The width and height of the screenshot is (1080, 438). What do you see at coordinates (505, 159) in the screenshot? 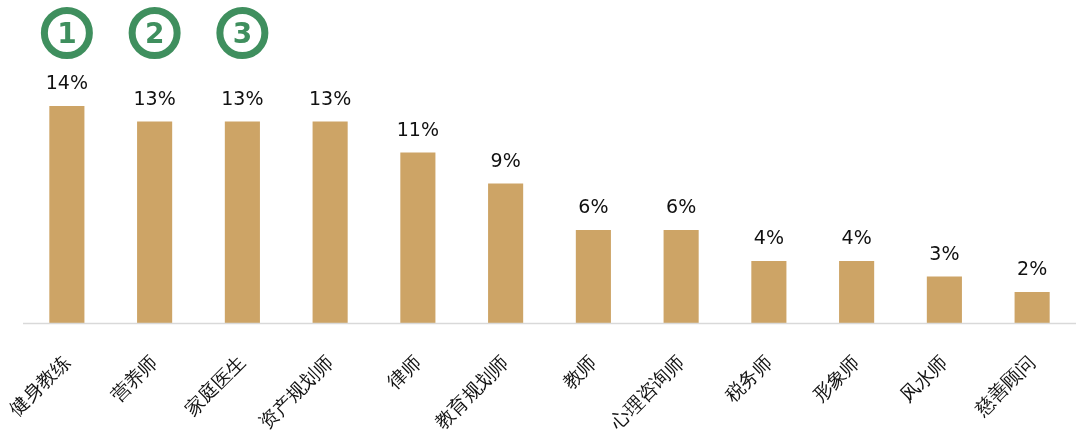
I see `data-label: 9%` at bounding box center [505, 159].